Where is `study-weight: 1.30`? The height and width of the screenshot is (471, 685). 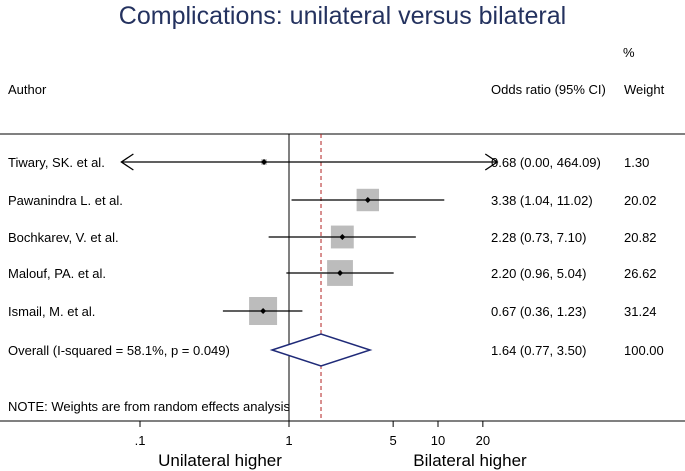 study-weight: 1.30 is located at coordinates (636, 162).